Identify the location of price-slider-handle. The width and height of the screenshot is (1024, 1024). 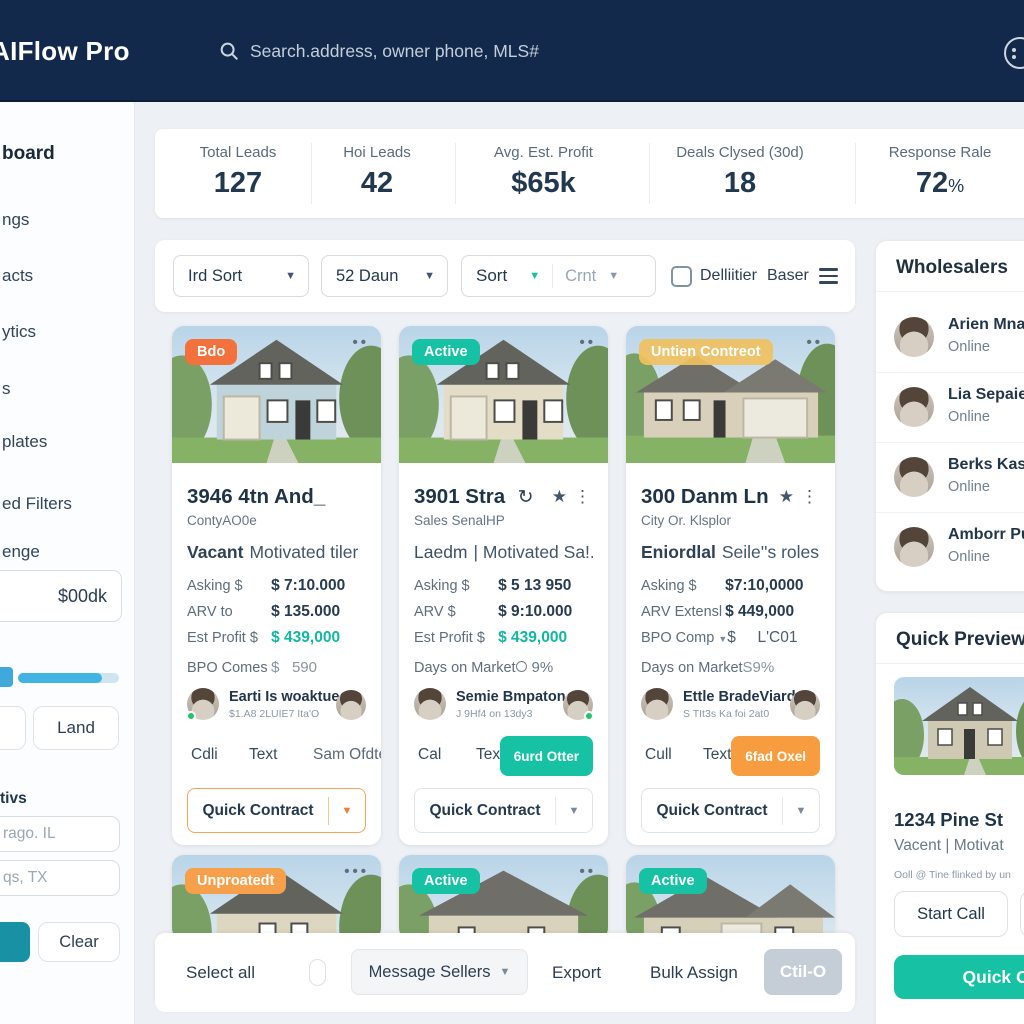
(6, 677).